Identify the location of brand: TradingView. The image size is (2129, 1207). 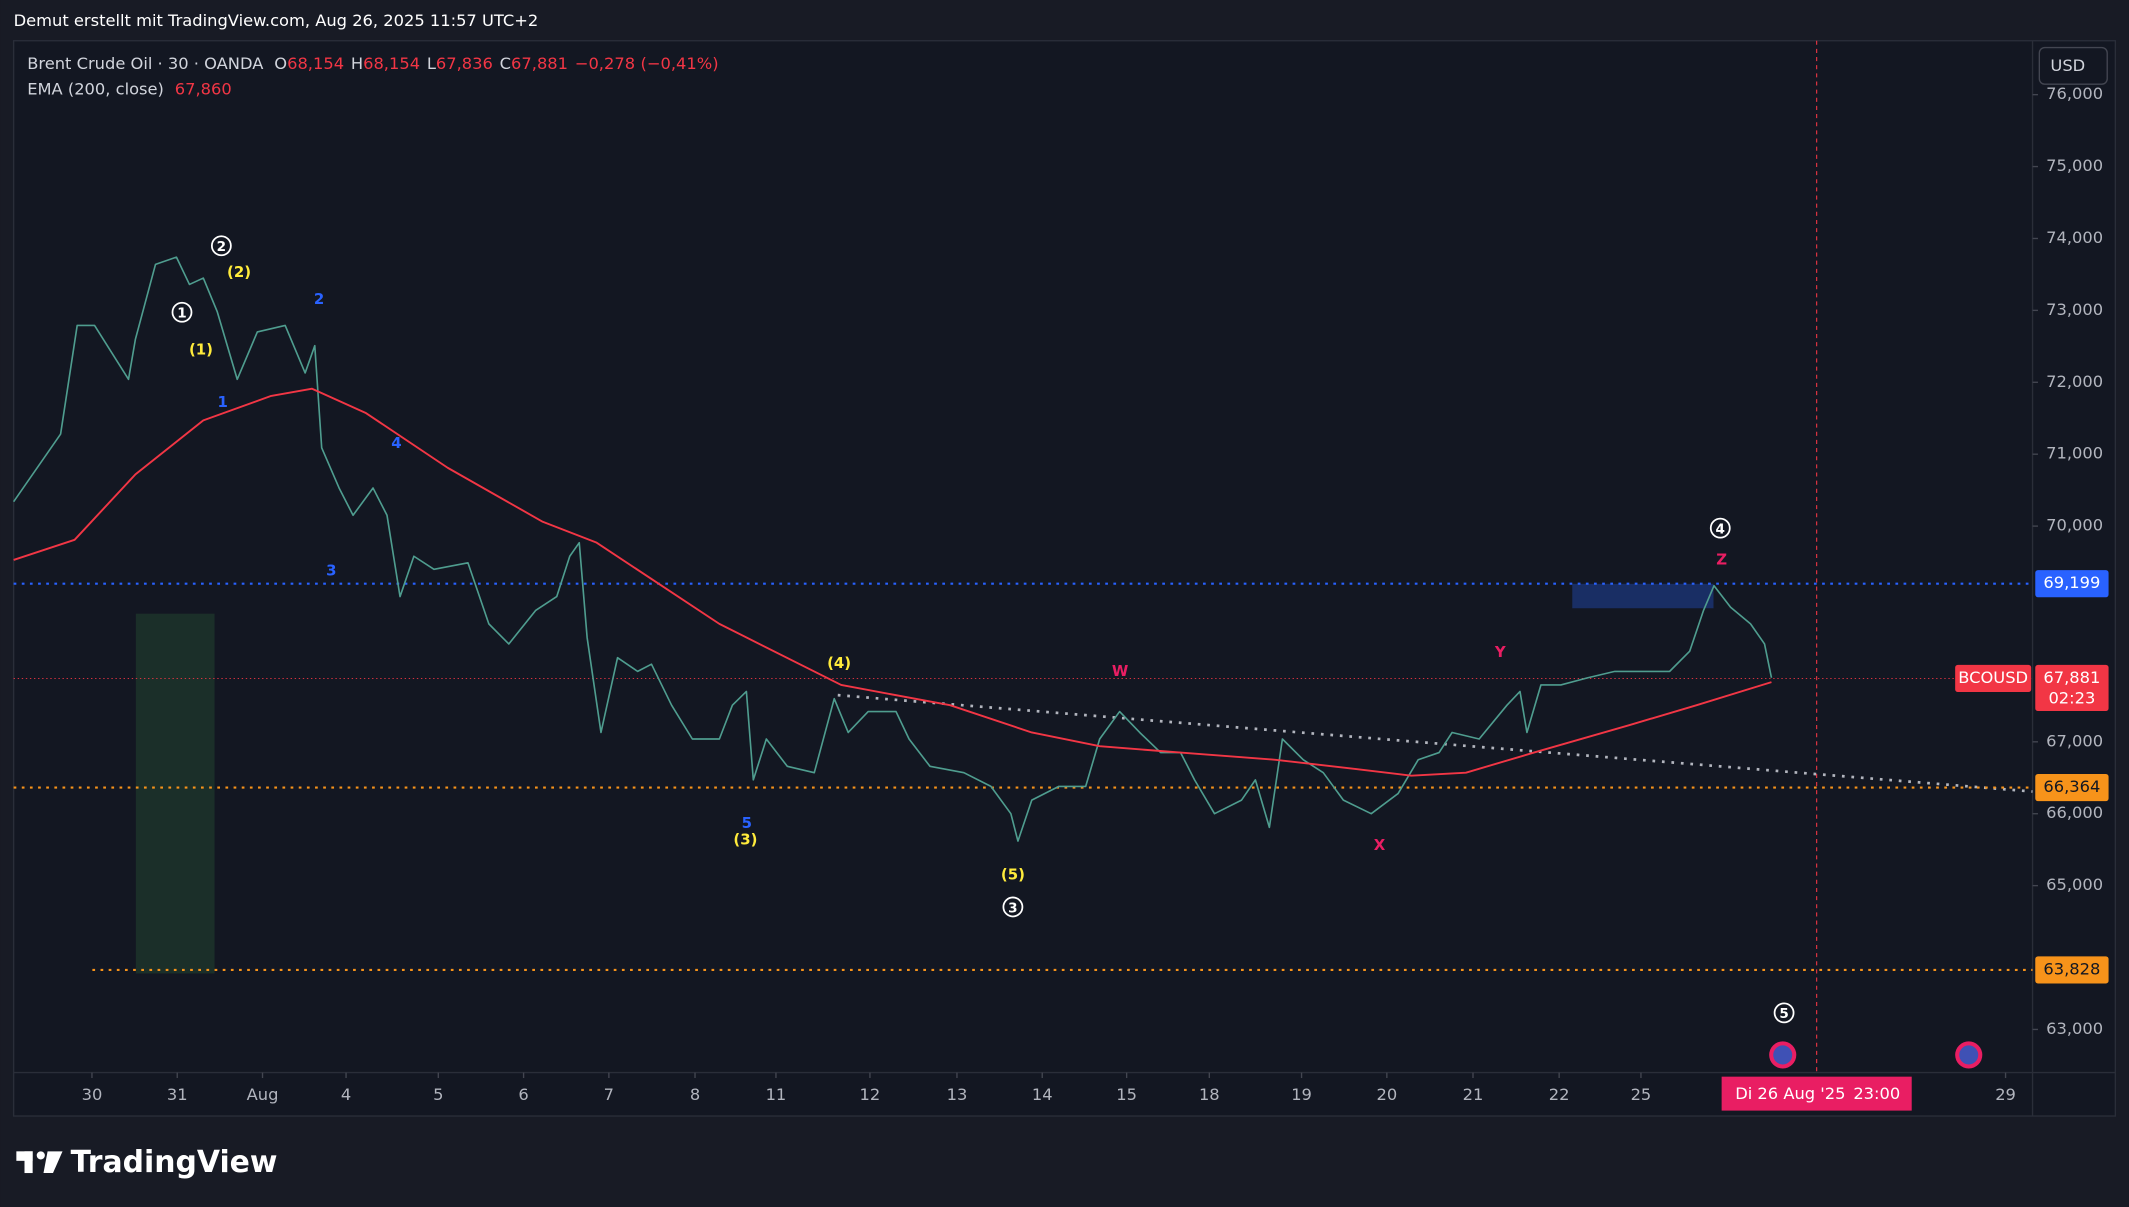
(174, 1162).